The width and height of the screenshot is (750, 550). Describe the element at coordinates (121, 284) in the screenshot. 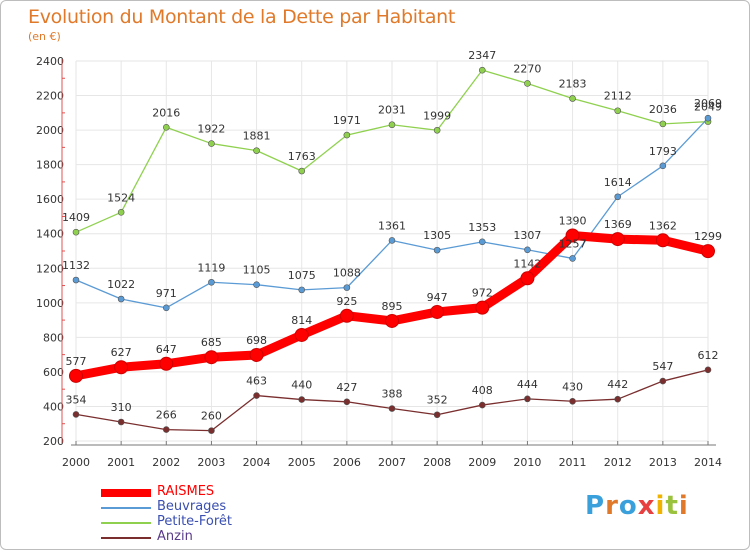

I see `data-label-beuvrages: 1022` at that location.